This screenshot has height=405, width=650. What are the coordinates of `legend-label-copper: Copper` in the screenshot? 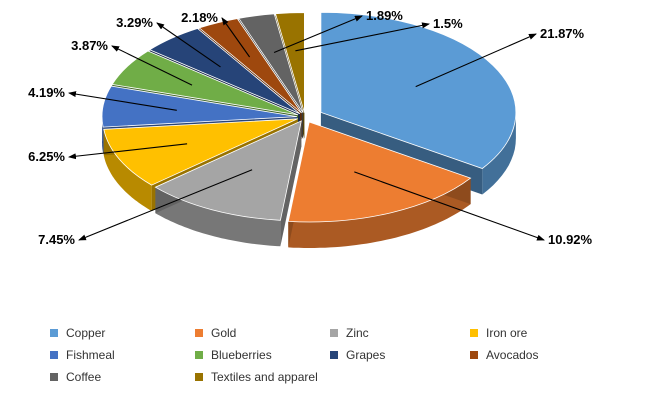 It's located at (85, 333).